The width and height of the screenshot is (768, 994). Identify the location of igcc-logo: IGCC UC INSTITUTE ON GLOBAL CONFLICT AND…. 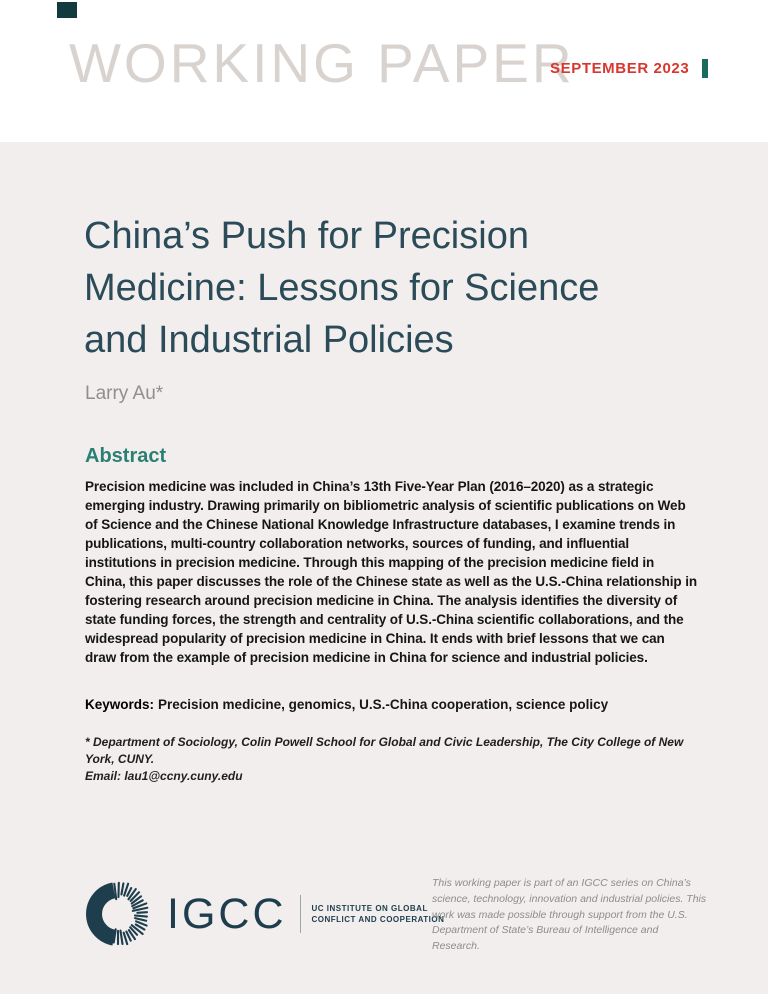
(264, 914).